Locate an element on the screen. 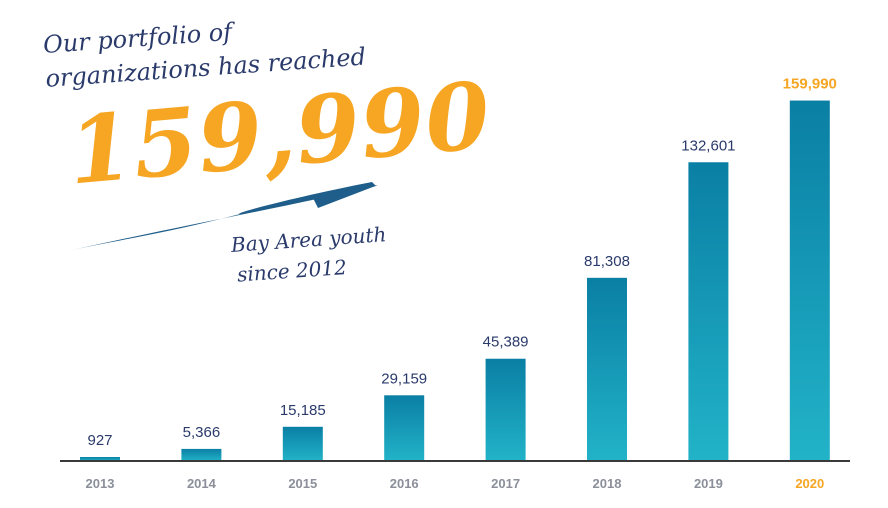 The height and width of the screenshot is (508, 888). tail-text: Bay Area youth since 2012 is located at coordinates (309, 254).